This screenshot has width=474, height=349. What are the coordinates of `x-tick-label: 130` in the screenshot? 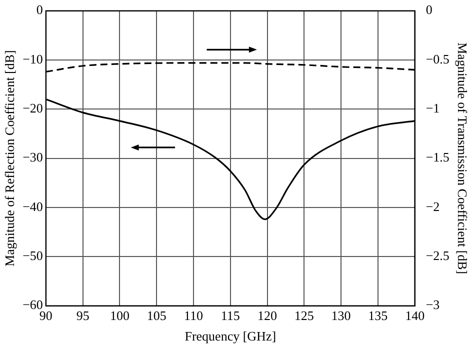 It's located at (341, 316).